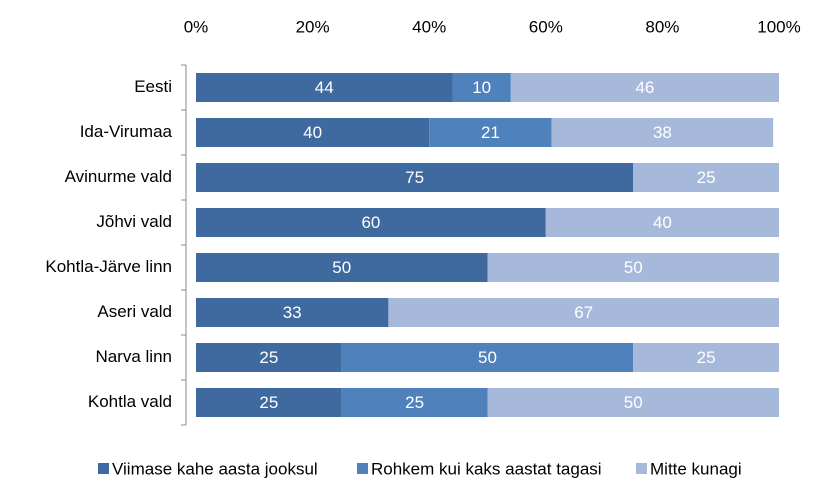  Describe the element at coordinates (133, 356) in the screenshot. I see `y-tick-label: Narva linn` at that location.